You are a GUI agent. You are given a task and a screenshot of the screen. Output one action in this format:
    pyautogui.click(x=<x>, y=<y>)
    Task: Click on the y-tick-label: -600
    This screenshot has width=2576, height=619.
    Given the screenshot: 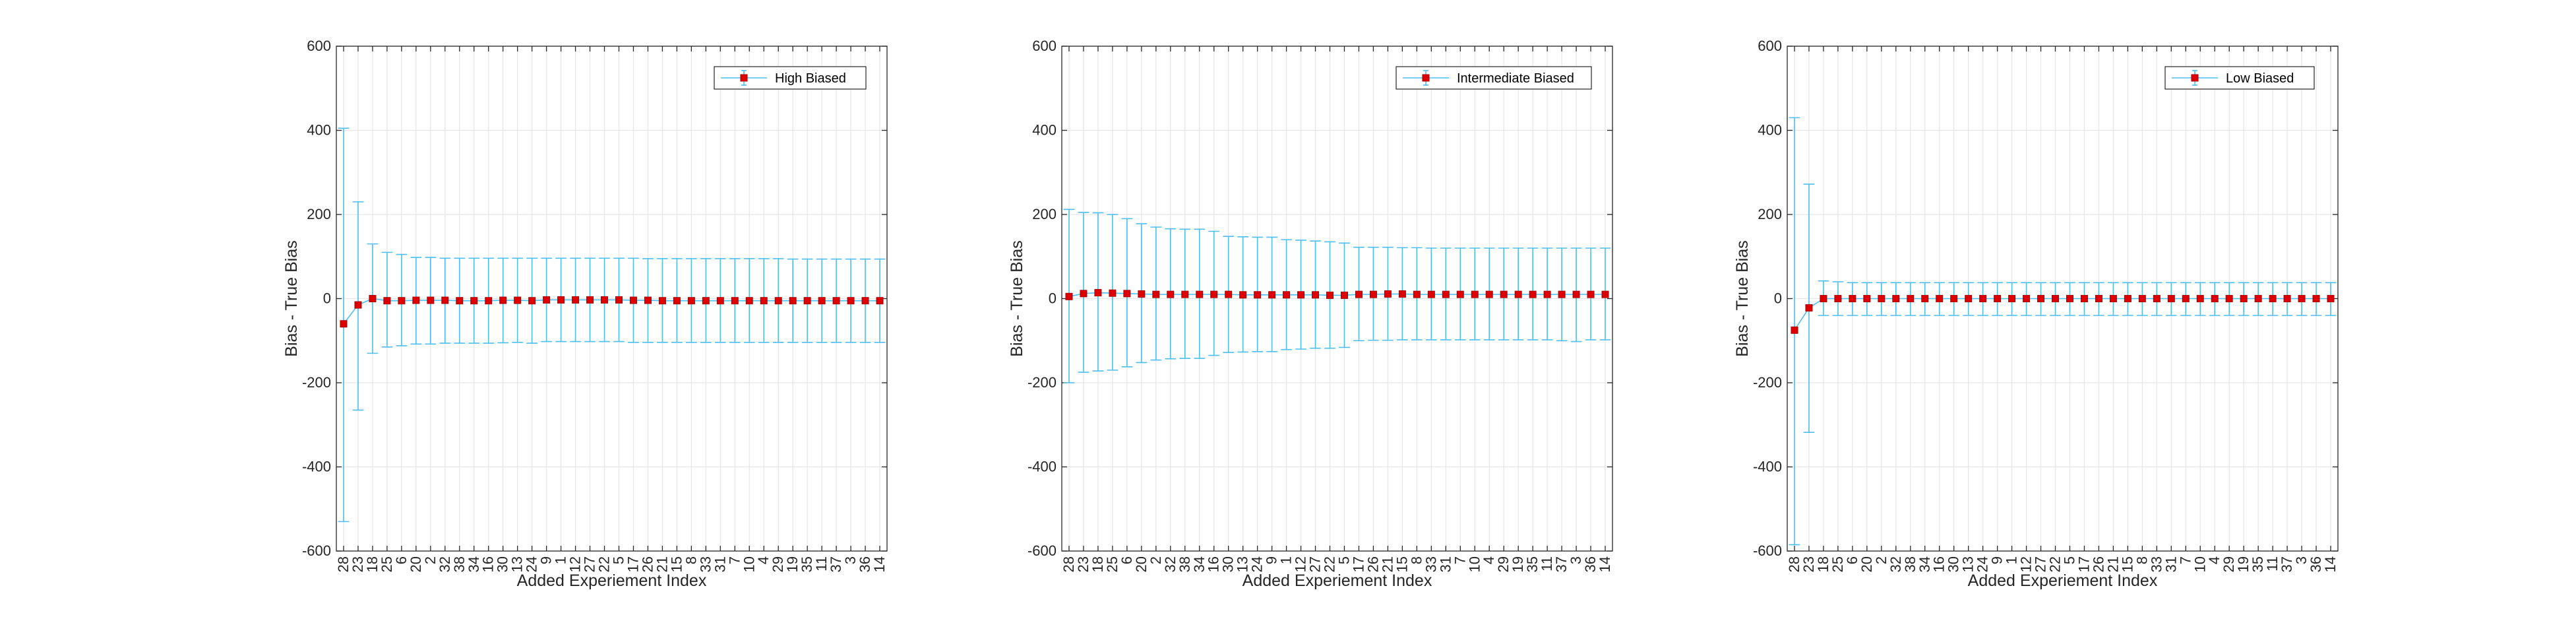 What is the action you would take?
    pyautogui.click(x=316, y=550)
    